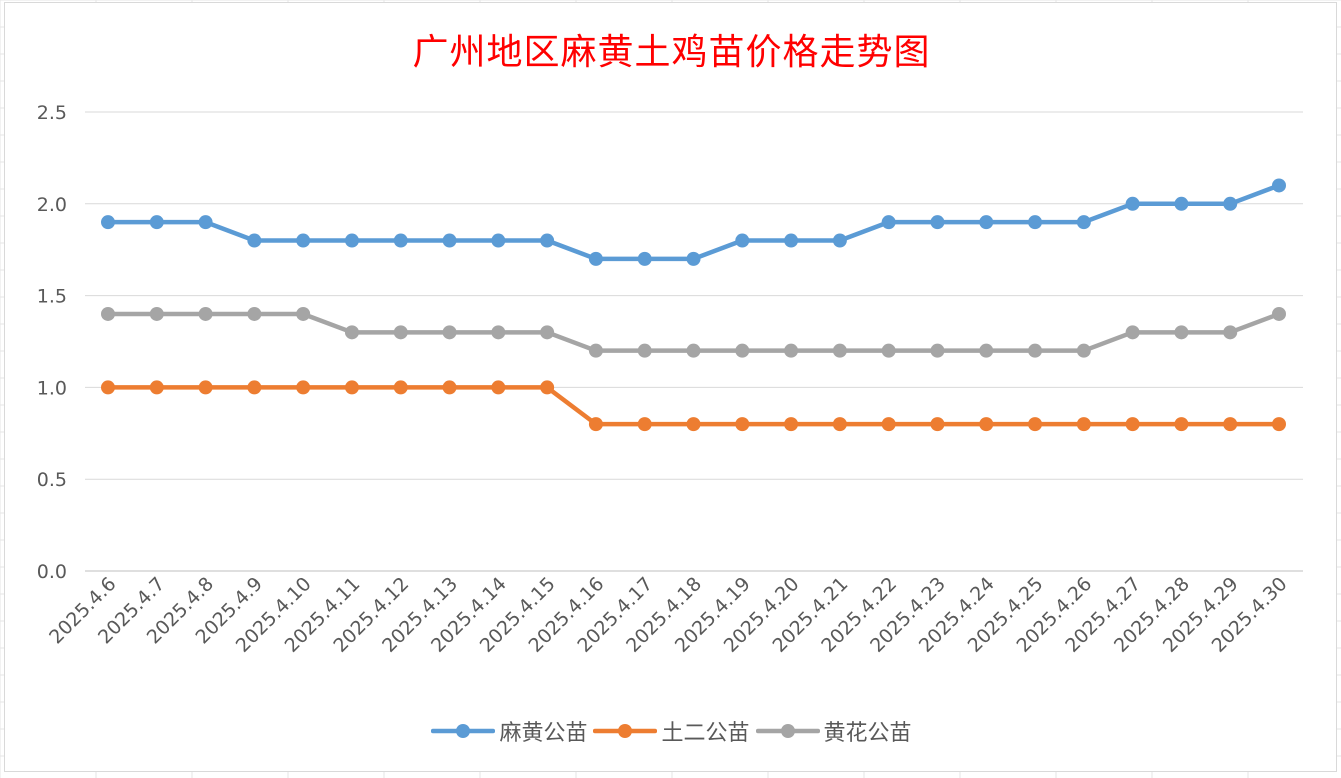  I want to click on legend-item: 黄花公苗, so click(833, 731).